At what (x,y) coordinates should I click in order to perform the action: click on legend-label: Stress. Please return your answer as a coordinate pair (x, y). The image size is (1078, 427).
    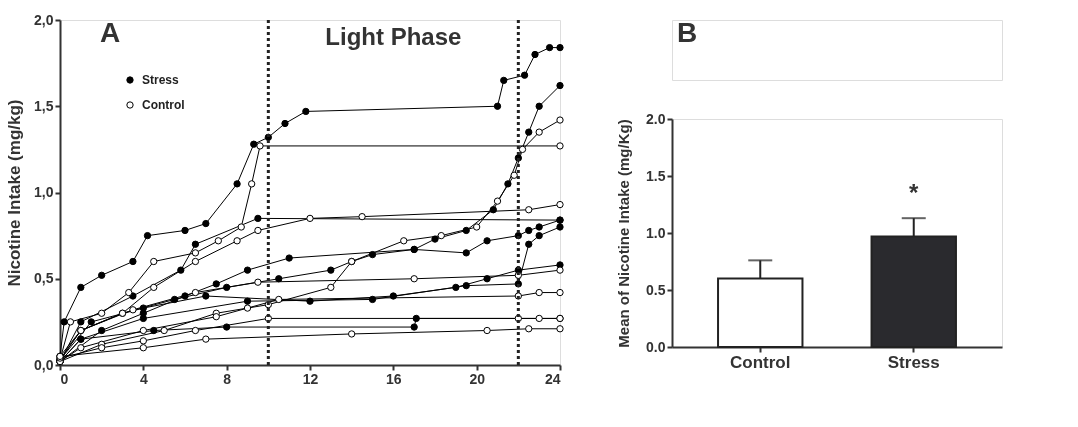
    Looking at the image, I should click on (161, 80).